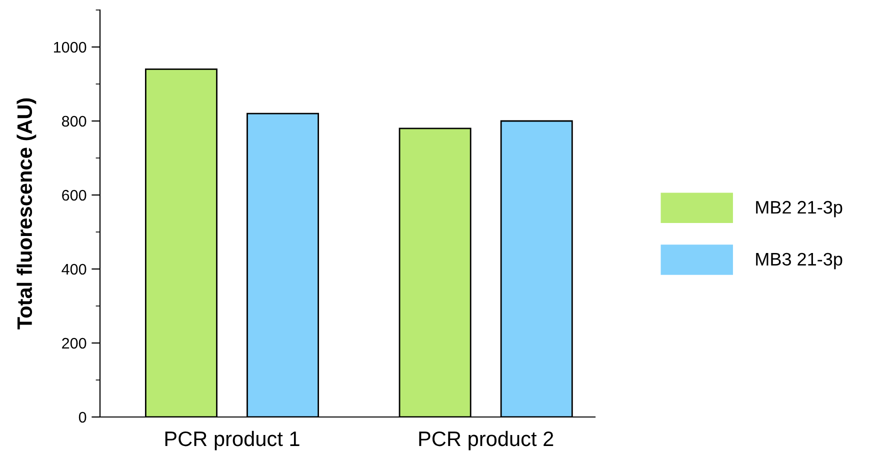  Describe the element at coordinates (74, 343) in the screenshot. I see `y-tick-label: 200` at that location.